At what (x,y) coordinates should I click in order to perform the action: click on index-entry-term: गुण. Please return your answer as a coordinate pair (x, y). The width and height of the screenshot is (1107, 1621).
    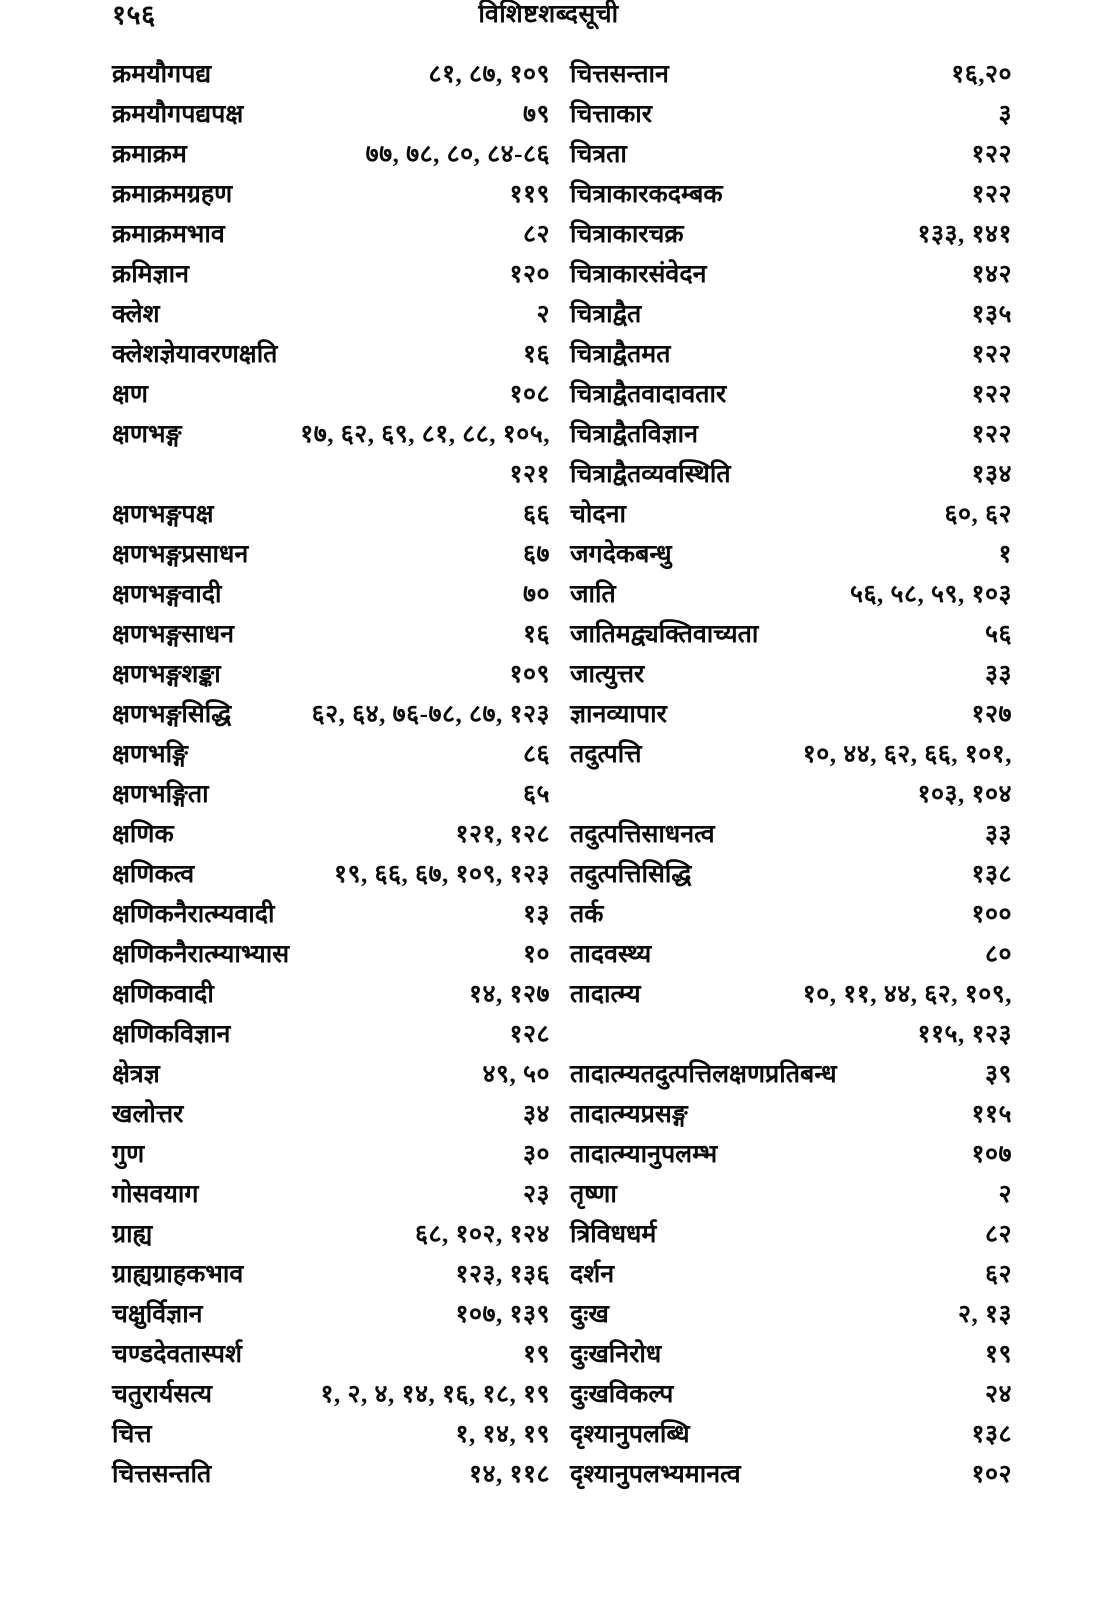
    Looking at the image, I should click on (128, 1154).